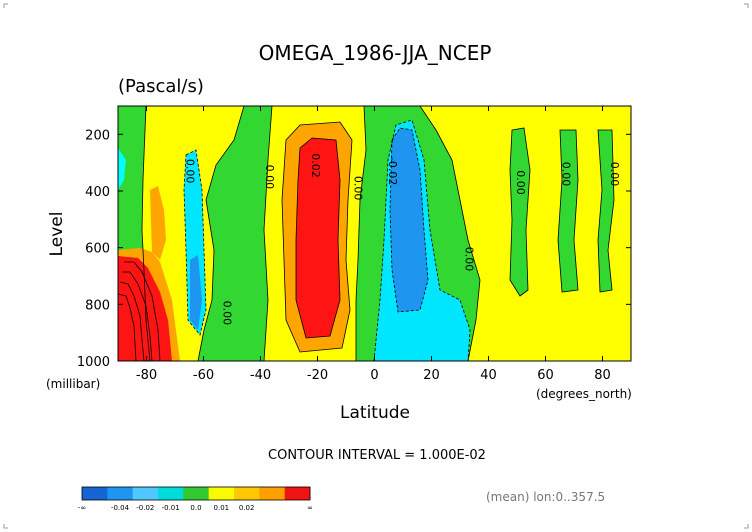  Describe the element at coordinates (97, 305) in the screenshot. I see `y-tick-label: 800` at that location.